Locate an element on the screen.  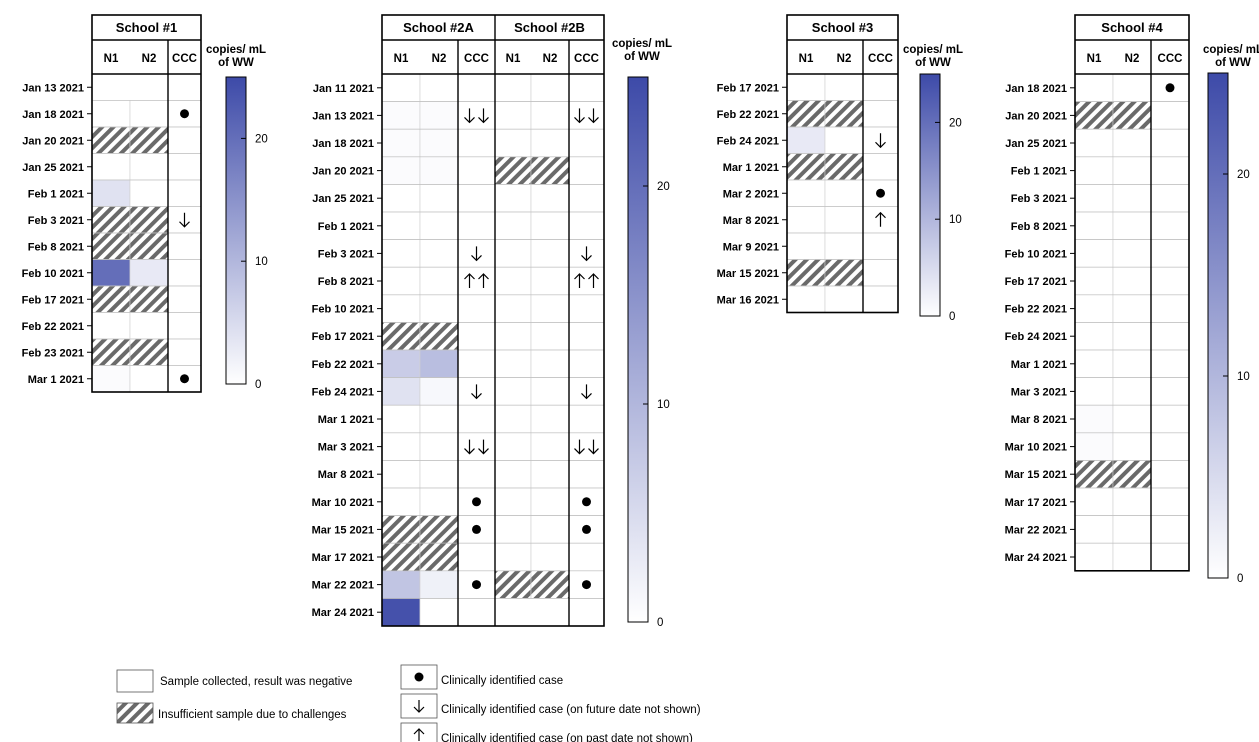
date-label: Mar 16 2021 is located at coordinates (748, 300).